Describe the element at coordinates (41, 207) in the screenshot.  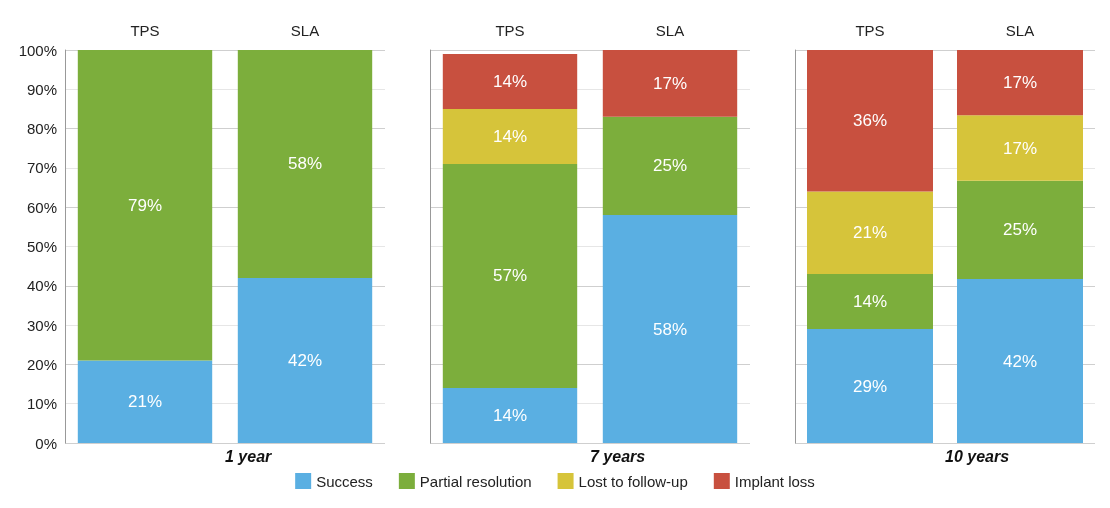
I see `y-tick-label: 60%` at that location.